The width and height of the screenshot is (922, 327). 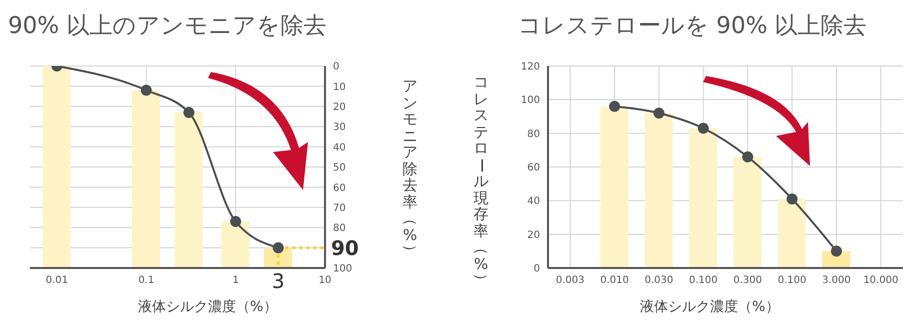 What do you see at coordinates (345, 248) in the screenshot?
I see `ref-line-label: 90` at bounding box center [345, 248].